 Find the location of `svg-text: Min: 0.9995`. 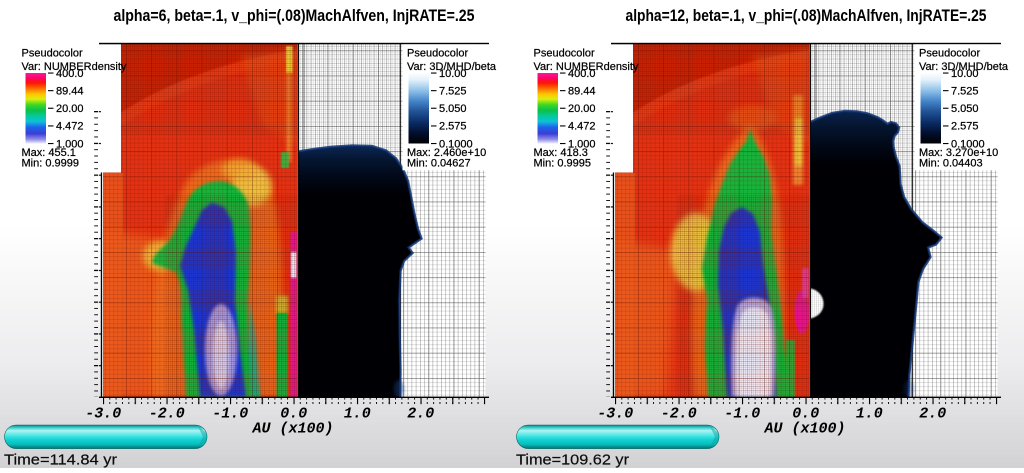

svg-text: Min: 0.9995 is located at coordinates (562, 164).